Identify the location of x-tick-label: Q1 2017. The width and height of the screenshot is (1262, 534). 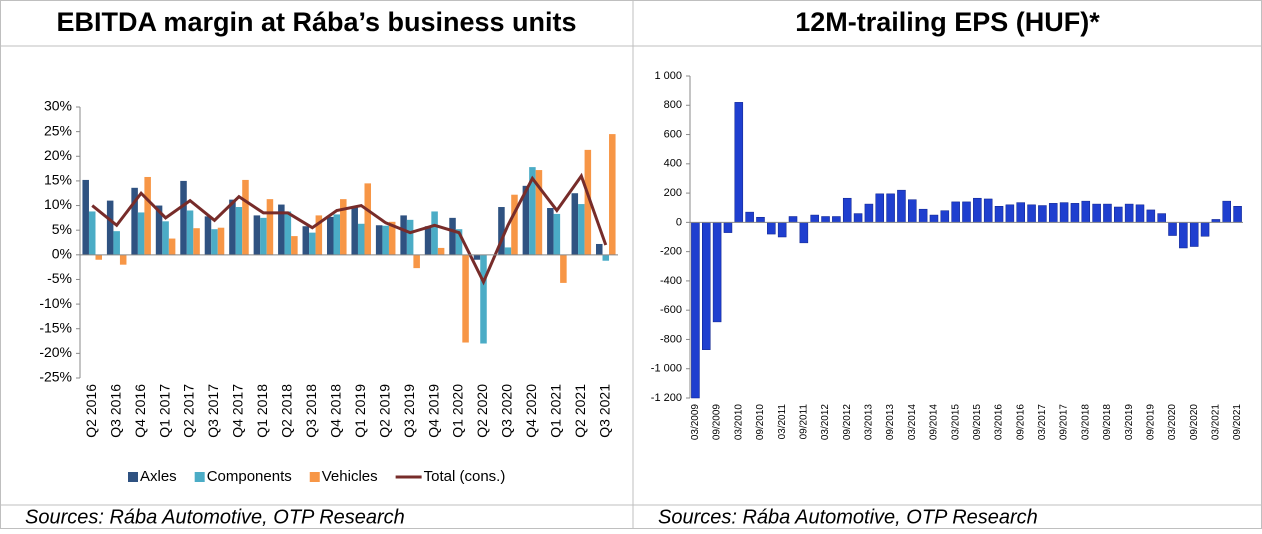
(164, 411).